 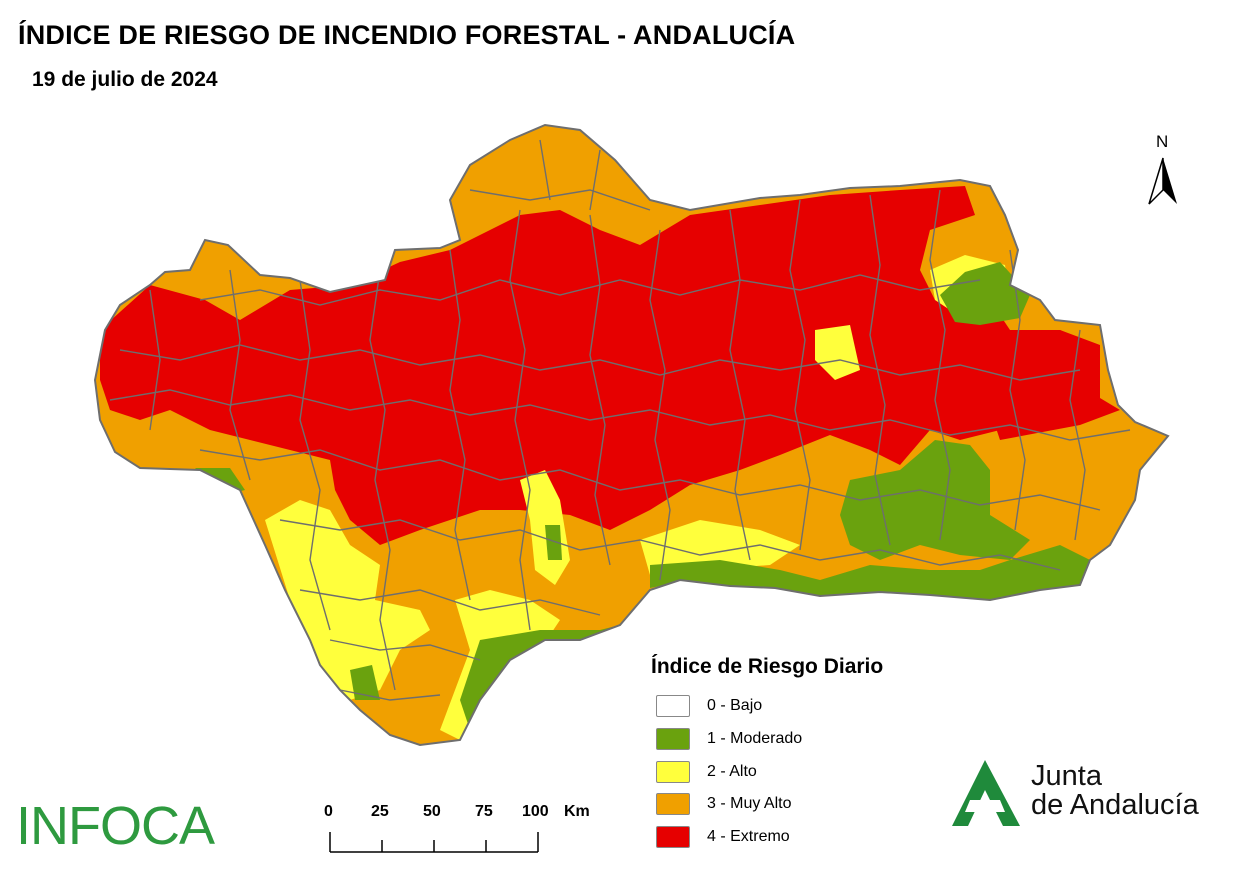 I want to click on legend-item-bajo: 0 - Bajo, so click(x=709, y=706).